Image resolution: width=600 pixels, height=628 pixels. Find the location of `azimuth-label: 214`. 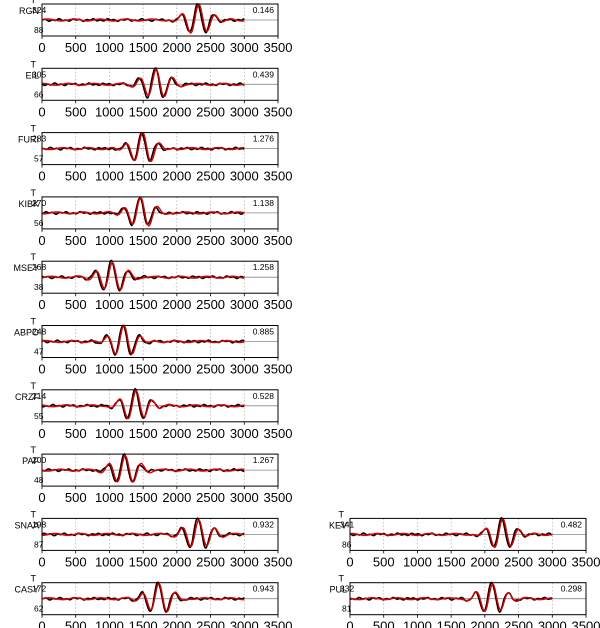

azimuth-label: 214 is located at coordinates (39, 396).